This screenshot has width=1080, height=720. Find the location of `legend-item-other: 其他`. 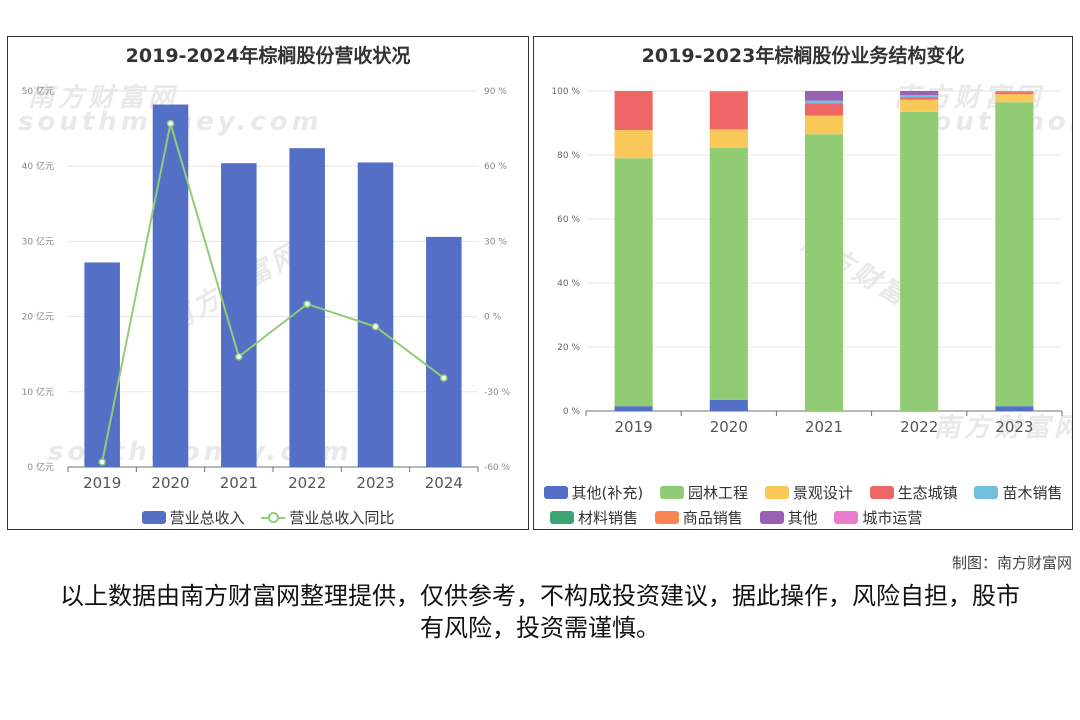

legend-item-other: 其他 is located at coordinates (788, 517).